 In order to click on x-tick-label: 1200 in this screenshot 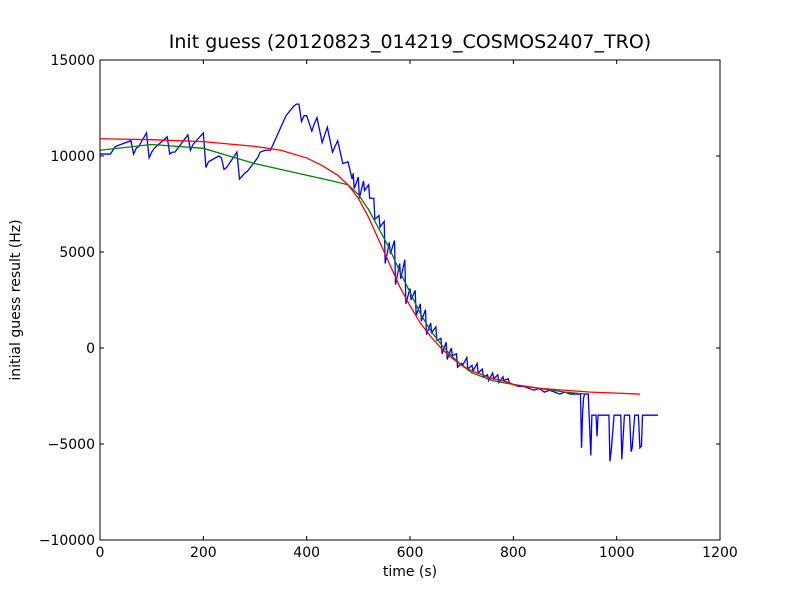, I will do `click(720, 553)`.